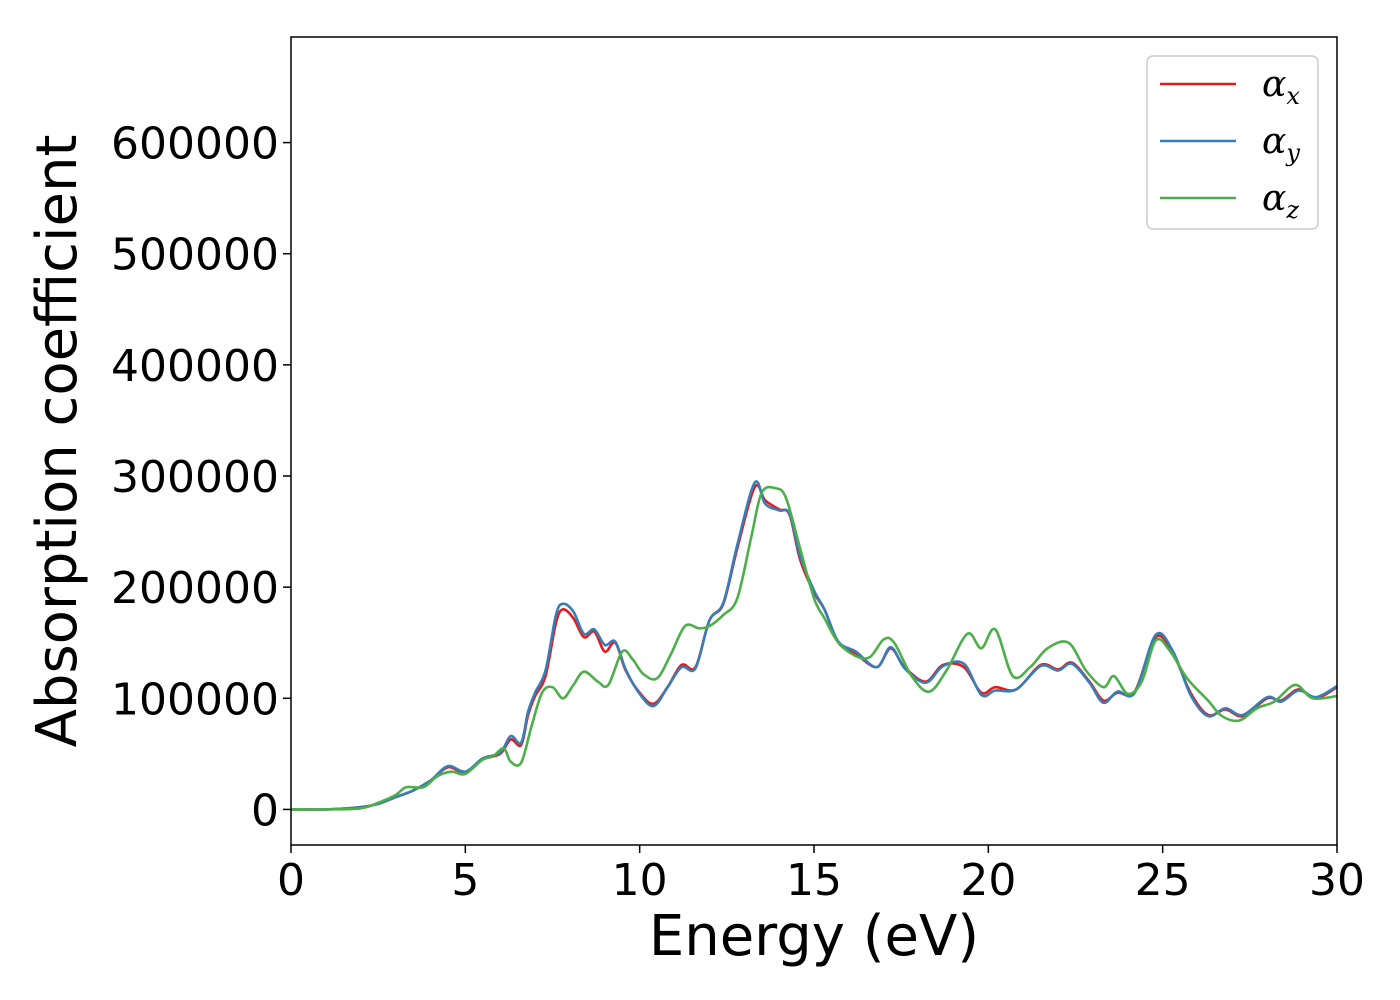  What do you see at coordinates (195, 144) in the screenshot?
I see `y-tick-label: 600000` at bounding box center [195, 144].